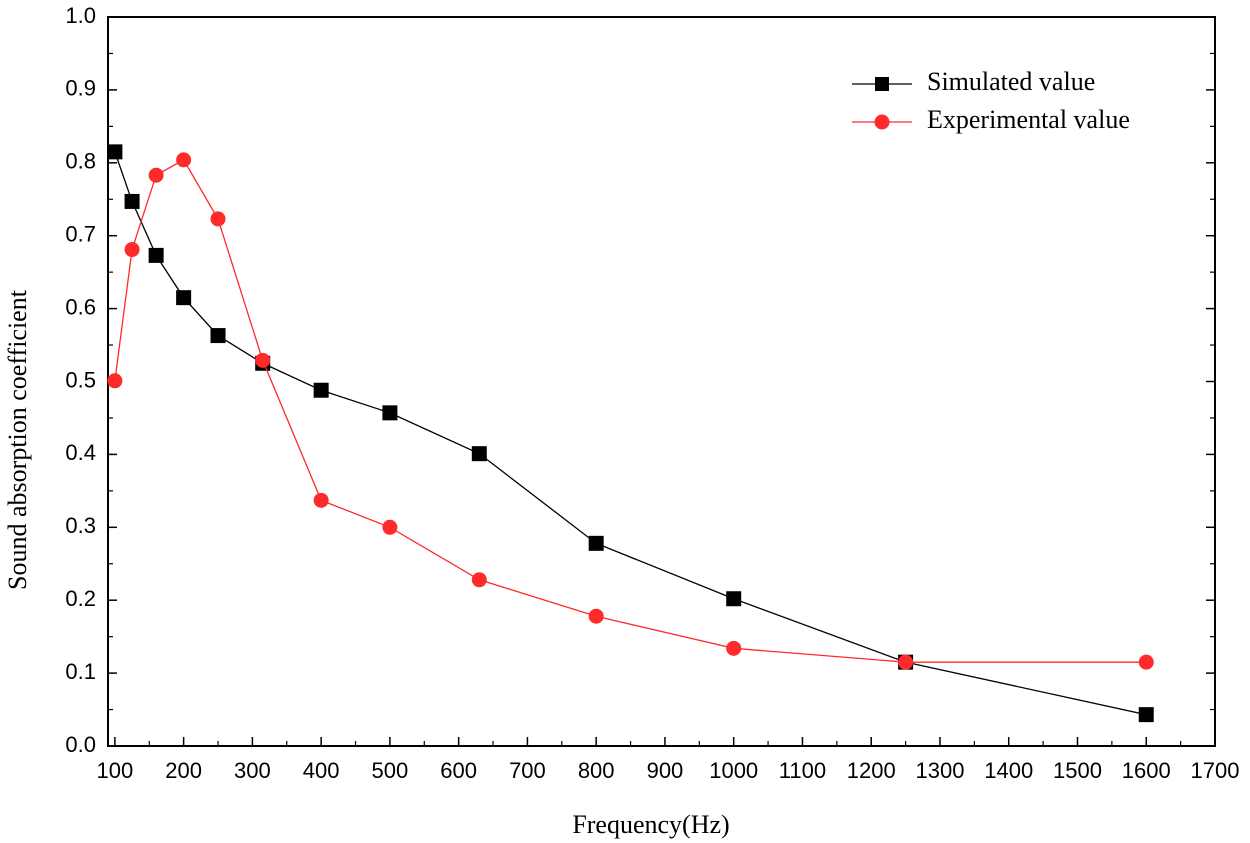 This screenshot has height=843, width=1250. I want to click on x-tick-label: 1600, so click(1146, 770).